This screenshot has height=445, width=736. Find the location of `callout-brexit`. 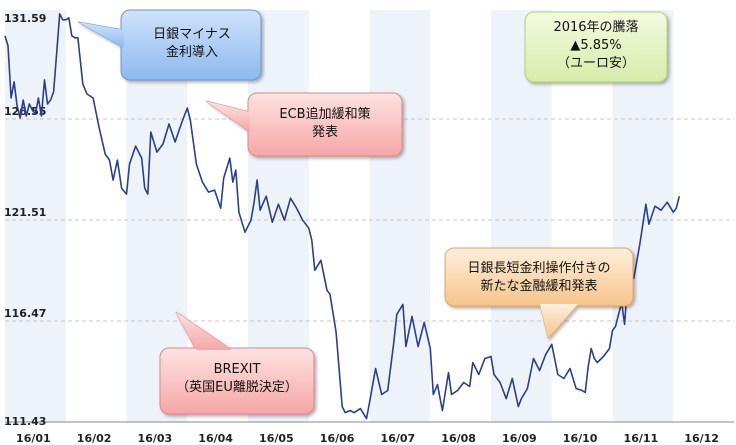

callout-brexit is located at coordinates (237, 363).